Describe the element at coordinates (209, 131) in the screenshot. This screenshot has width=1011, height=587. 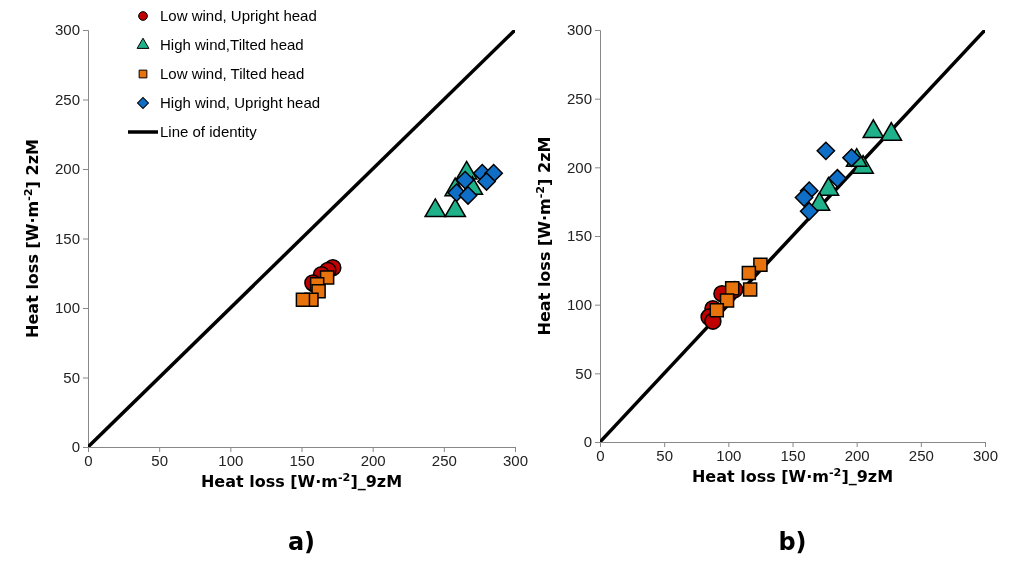
I see `legend-label: Line of identity` at that location.